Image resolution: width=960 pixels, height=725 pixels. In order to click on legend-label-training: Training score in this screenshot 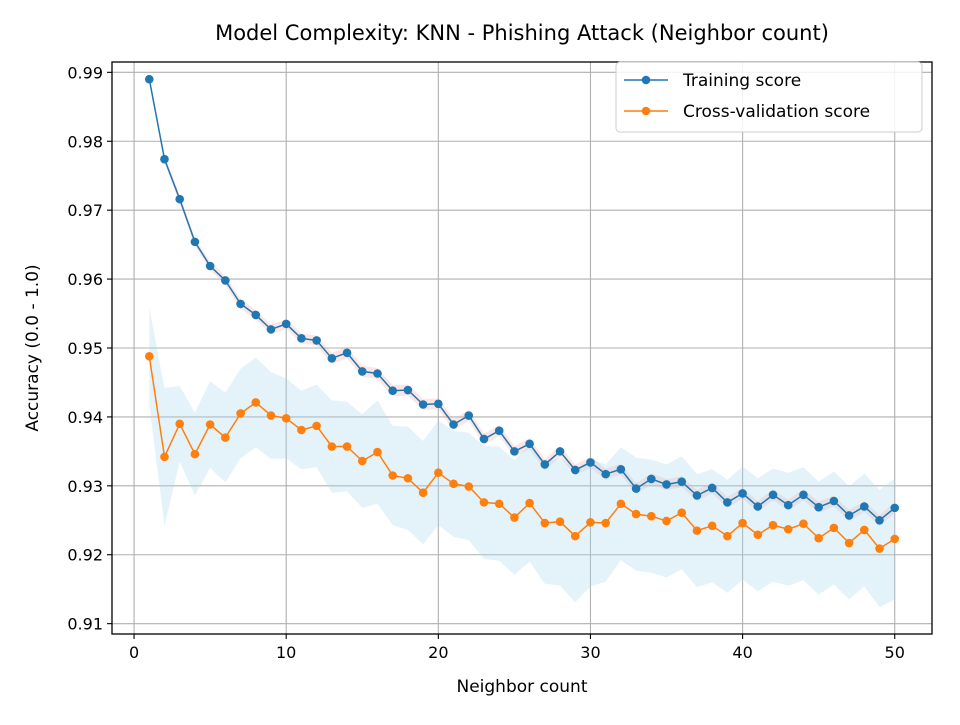, I will do `click(741, 81)`.